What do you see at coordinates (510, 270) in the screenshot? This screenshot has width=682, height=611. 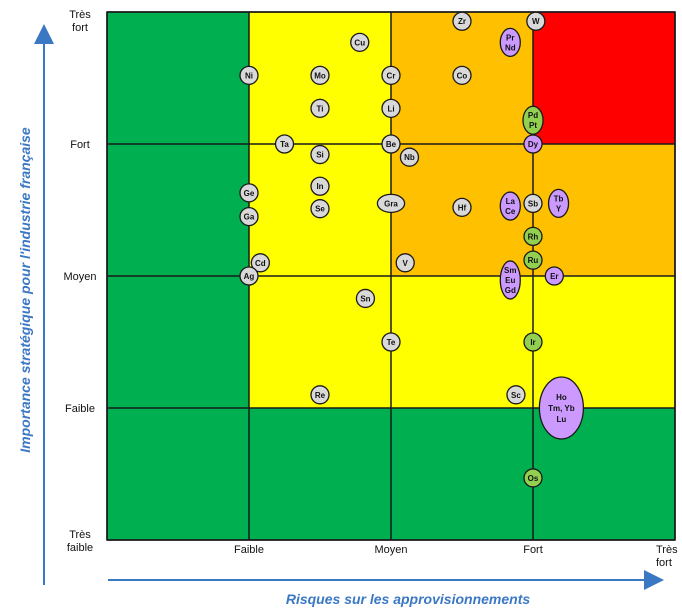 I see `element-marker-label: Sm` at bounding box center [510, 270].